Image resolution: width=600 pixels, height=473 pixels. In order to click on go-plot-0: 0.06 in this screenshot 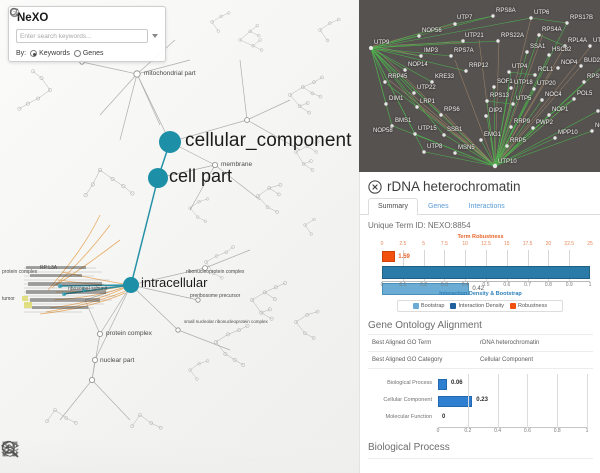, I will do `click(512, 384)`.